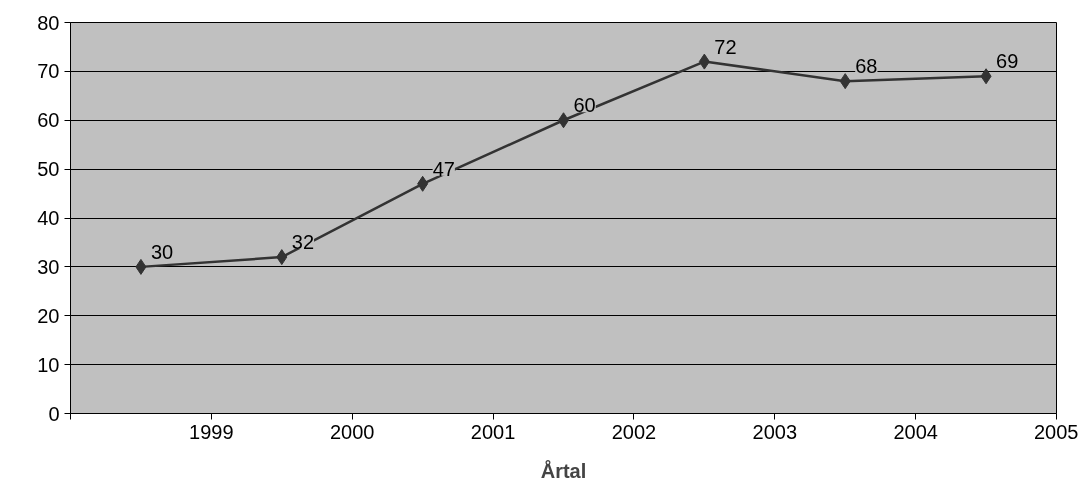 The height and width of the screenshot is (484, 1078). What do you see at coordinates (1056, 431) in the screenshot?
I see `x-tick-label: 2005` at bounding box center [1056, 431].